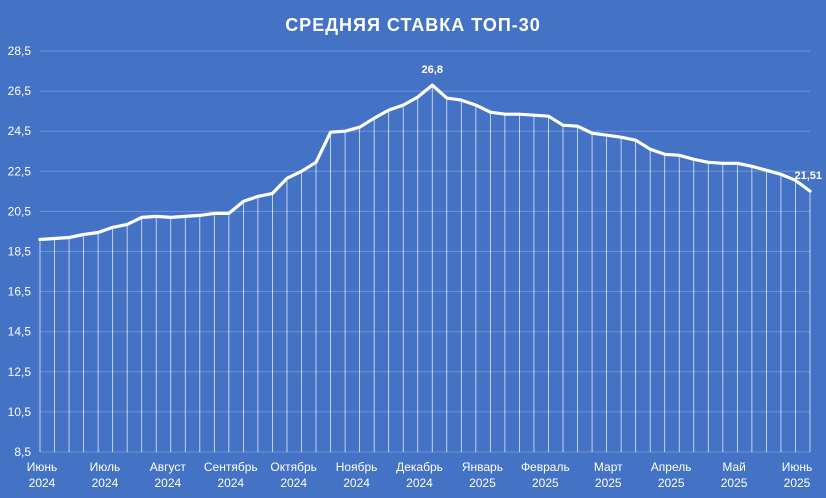 The height and width of the screenshot is (498, 826). What do you see at coordinates (734, 467) in the screenshot?
I see `x-tick-month: Май` at bounding box center [734, 467].